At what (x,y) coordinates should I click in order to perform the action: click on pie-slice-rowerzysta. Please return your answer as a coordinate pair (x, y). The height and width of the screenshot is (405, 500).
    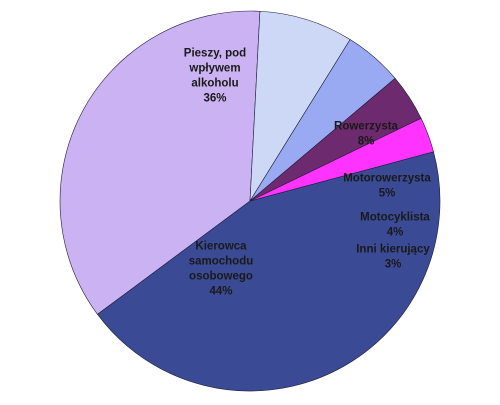
    Looking at the image, I should click on (300, 106).